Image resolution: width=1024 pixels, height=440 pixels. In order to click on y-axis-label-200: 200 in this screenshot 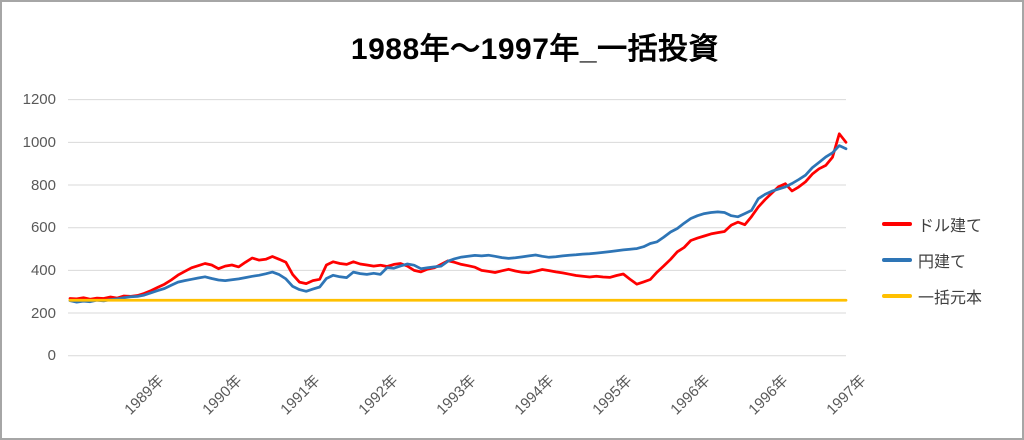, I will do `click(43, 313)`.